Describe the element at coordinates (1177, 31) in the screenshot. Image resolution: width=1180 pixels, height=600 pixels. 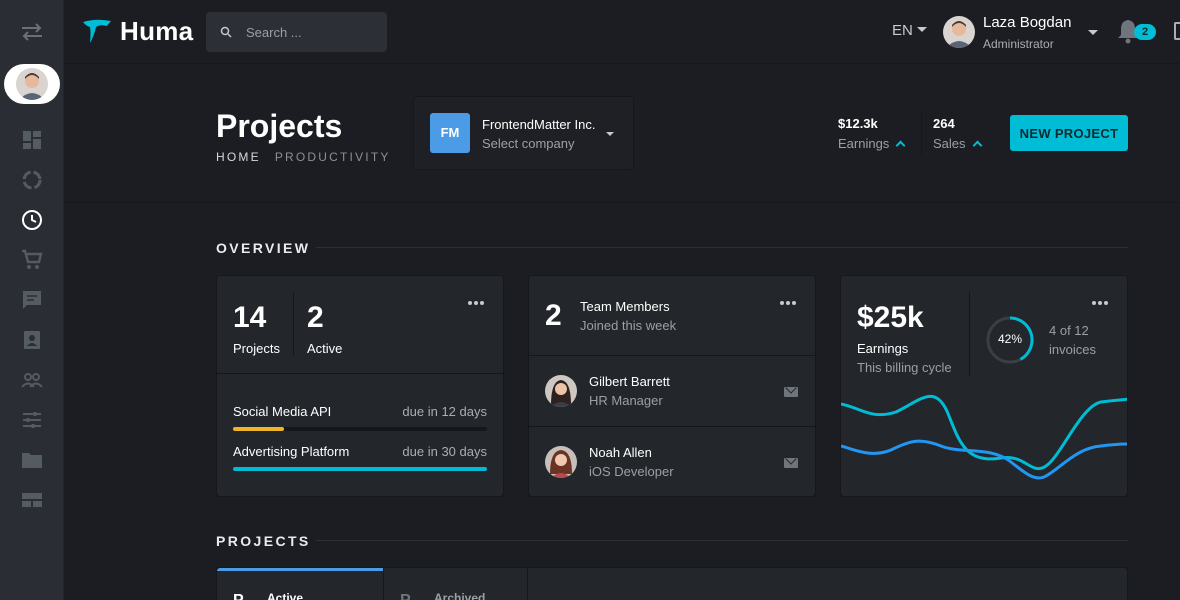
I see `panel-toggle-icon` at that location.